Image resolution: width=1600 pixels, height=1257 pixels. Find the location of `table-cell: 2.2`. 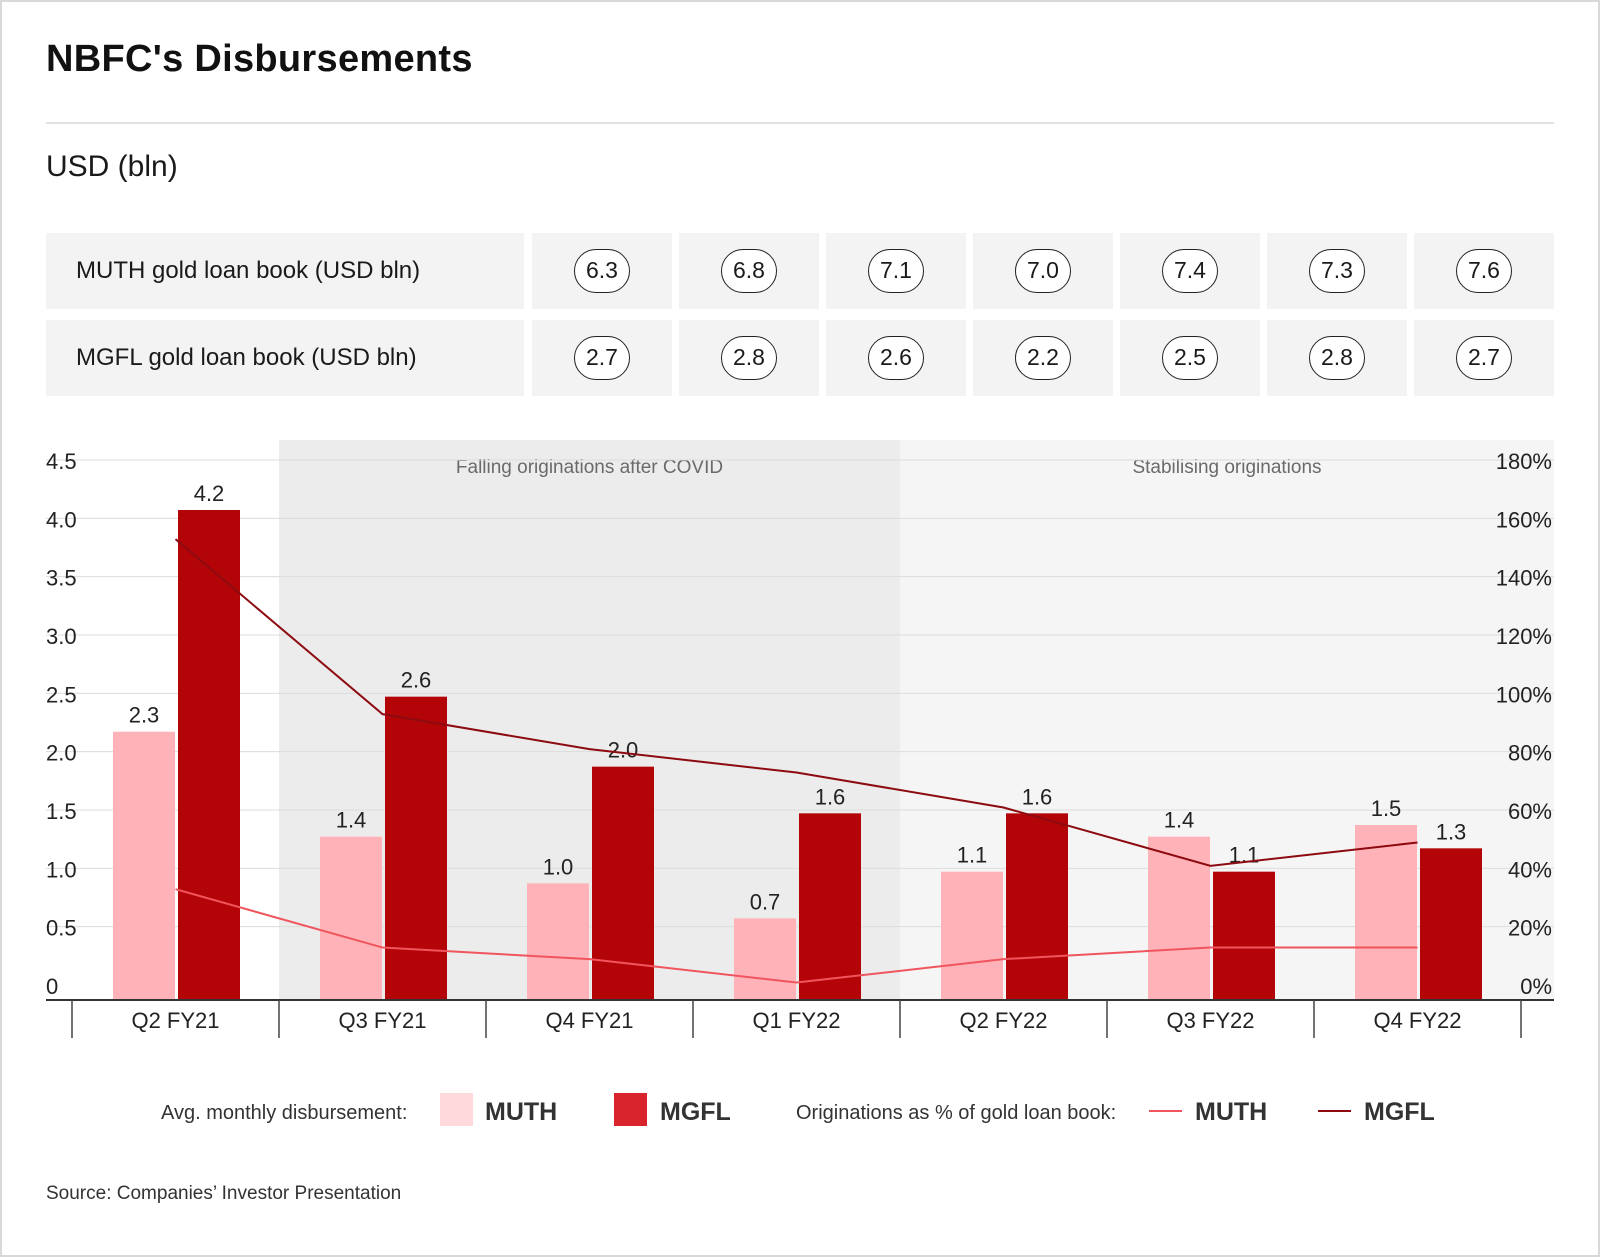

table-cell: 2.2 is located at coordinates (1043, 358).